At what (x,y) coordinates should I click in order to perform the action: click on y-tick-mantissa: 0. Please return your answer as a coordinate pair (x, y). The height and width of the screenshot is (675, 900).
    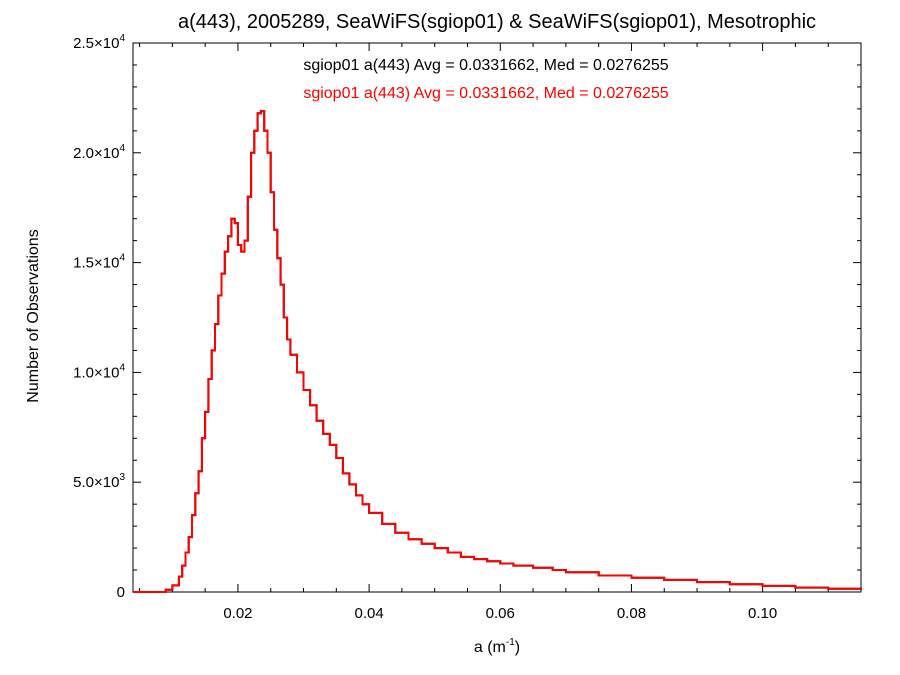
    Looking at the image, I should click on (121, 592).